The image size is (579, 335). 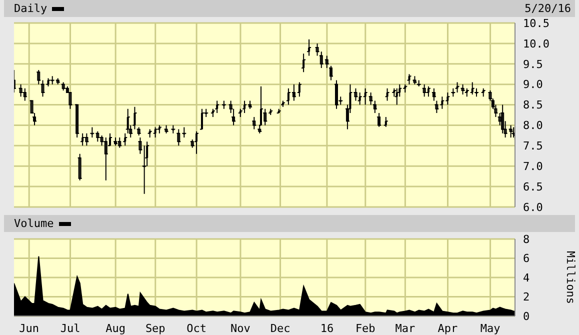 What do you see at coordinates (526, 316) in the screenshot?
I see `y-tick-label: 0` at bounding box center [526, 316].